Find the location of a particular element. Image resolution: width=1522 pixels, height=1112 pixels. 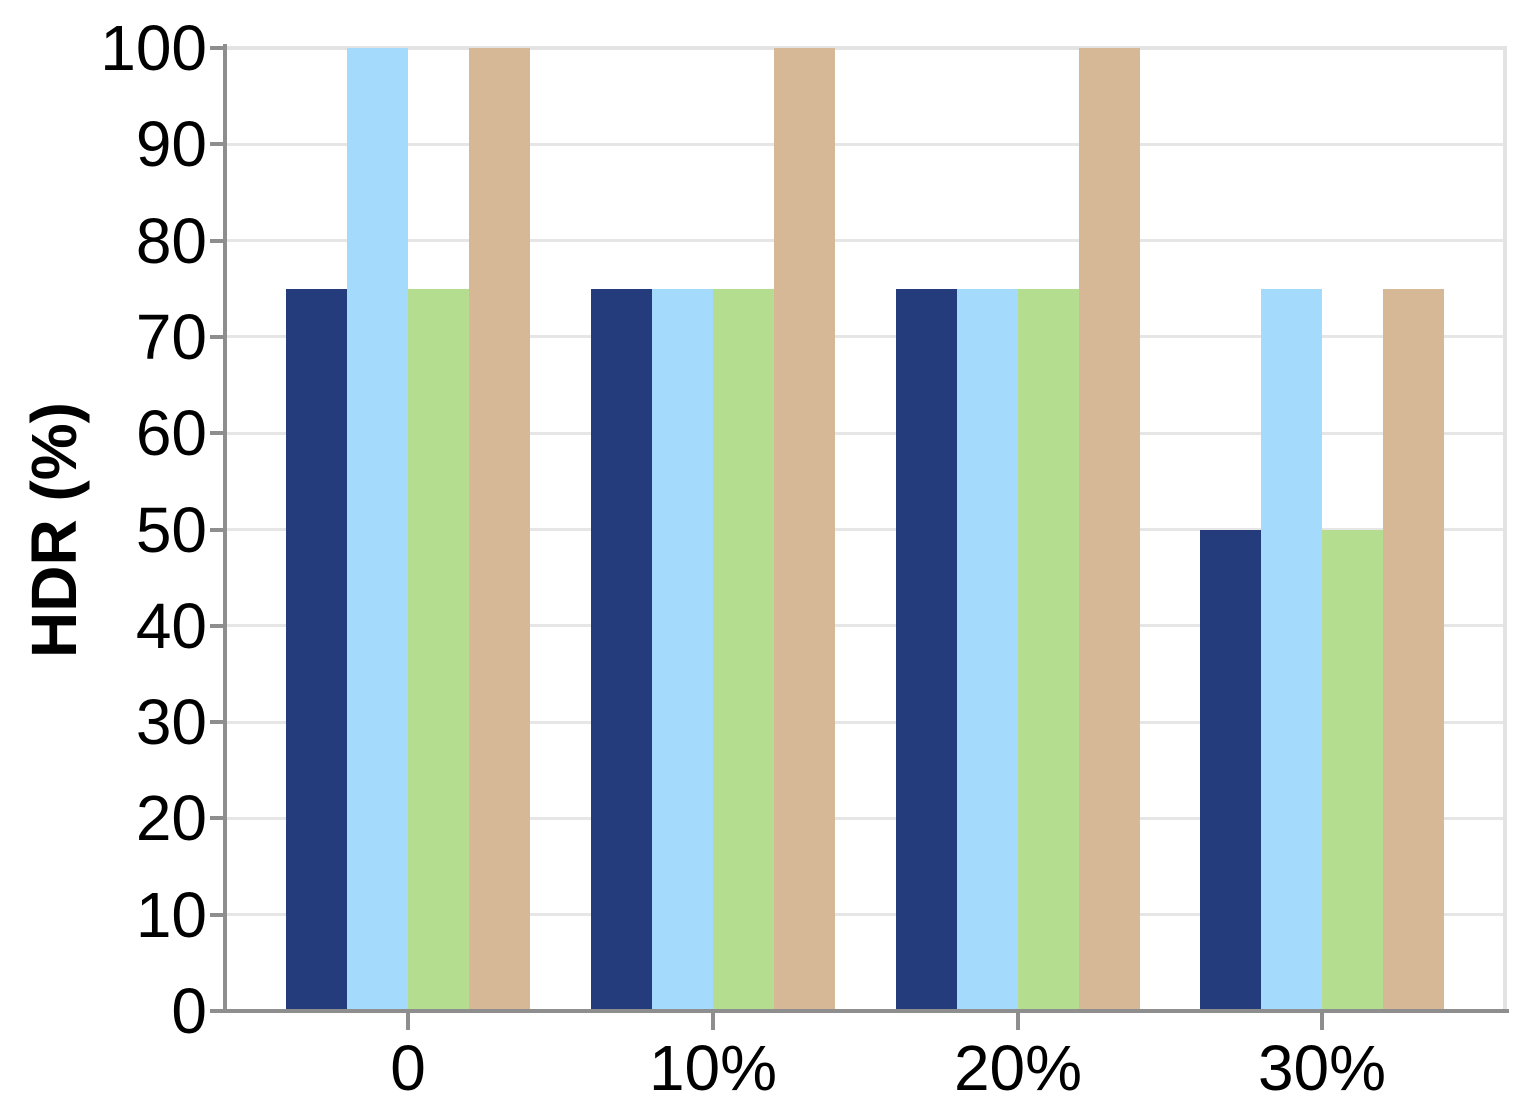

bar-tan-20% is located at coordinates (1109, 529).